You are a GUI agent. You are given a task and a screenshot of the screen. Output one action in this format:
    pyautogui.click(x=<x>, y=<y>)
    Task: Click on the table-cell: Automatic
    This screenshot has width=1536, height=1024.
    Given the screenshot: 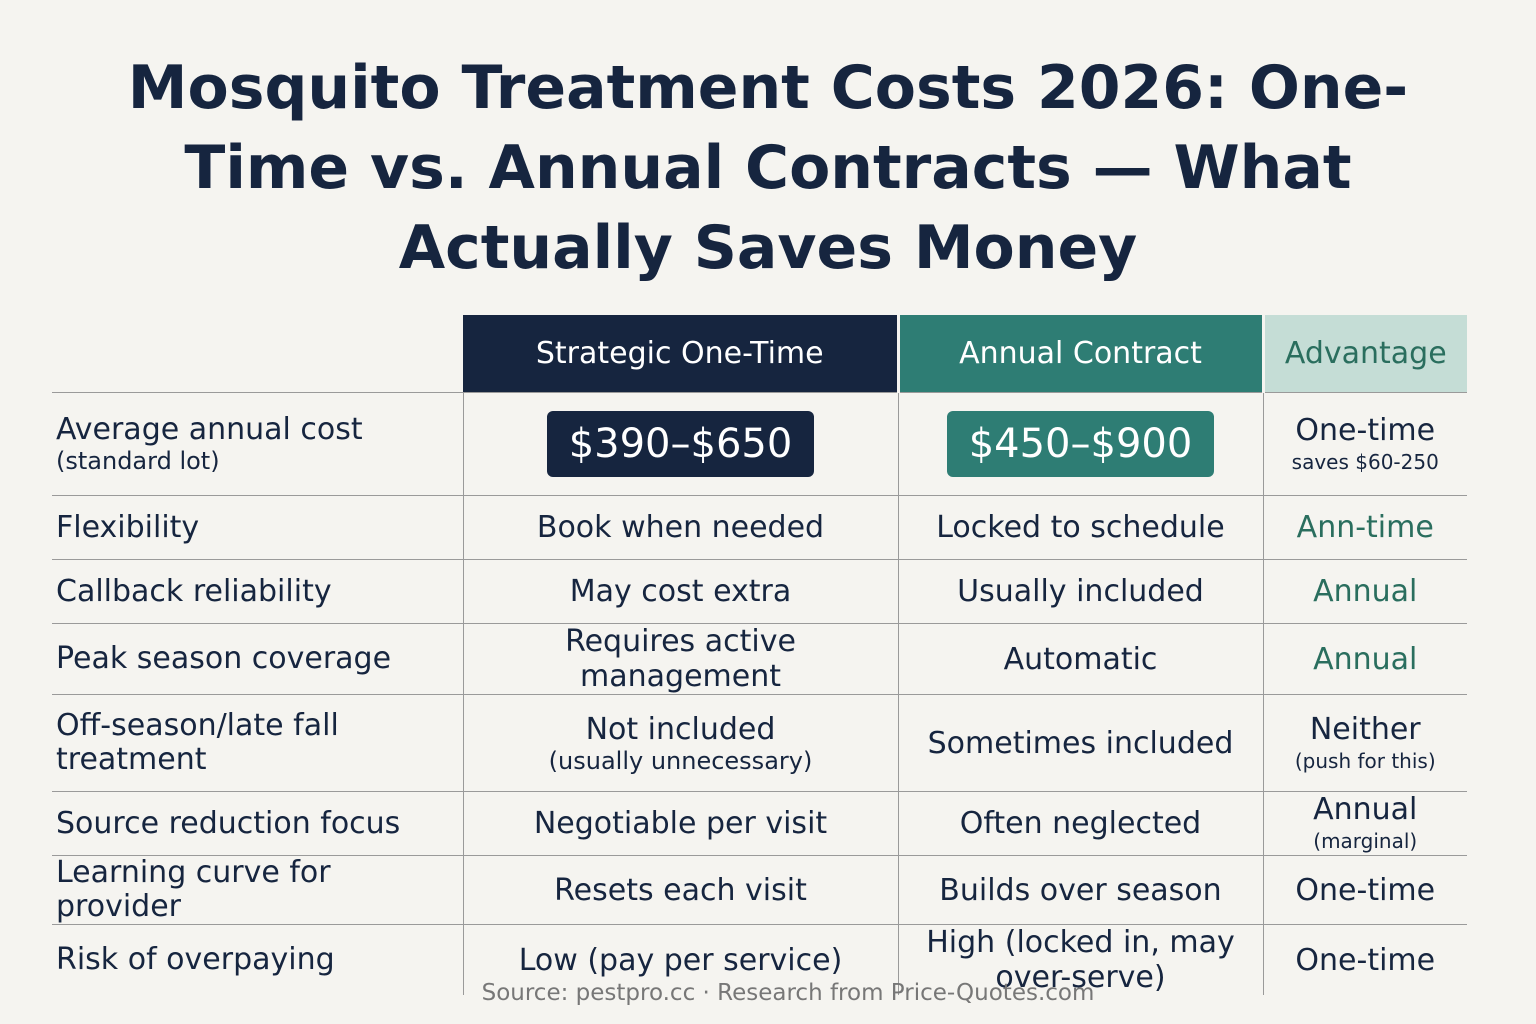 What is the action you would take?
    pyautogui.click(x=1080, y=659)
    